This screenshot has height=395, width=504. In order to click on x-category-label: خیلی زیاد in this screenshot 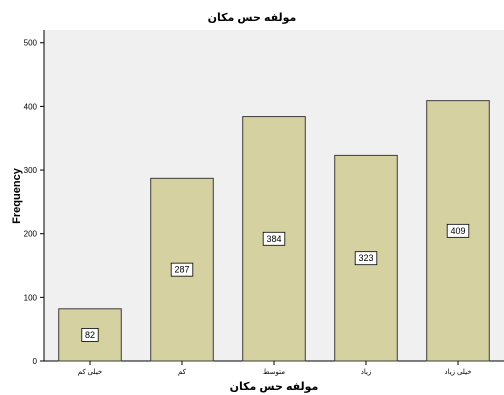, I will do `click(457, 372)`.